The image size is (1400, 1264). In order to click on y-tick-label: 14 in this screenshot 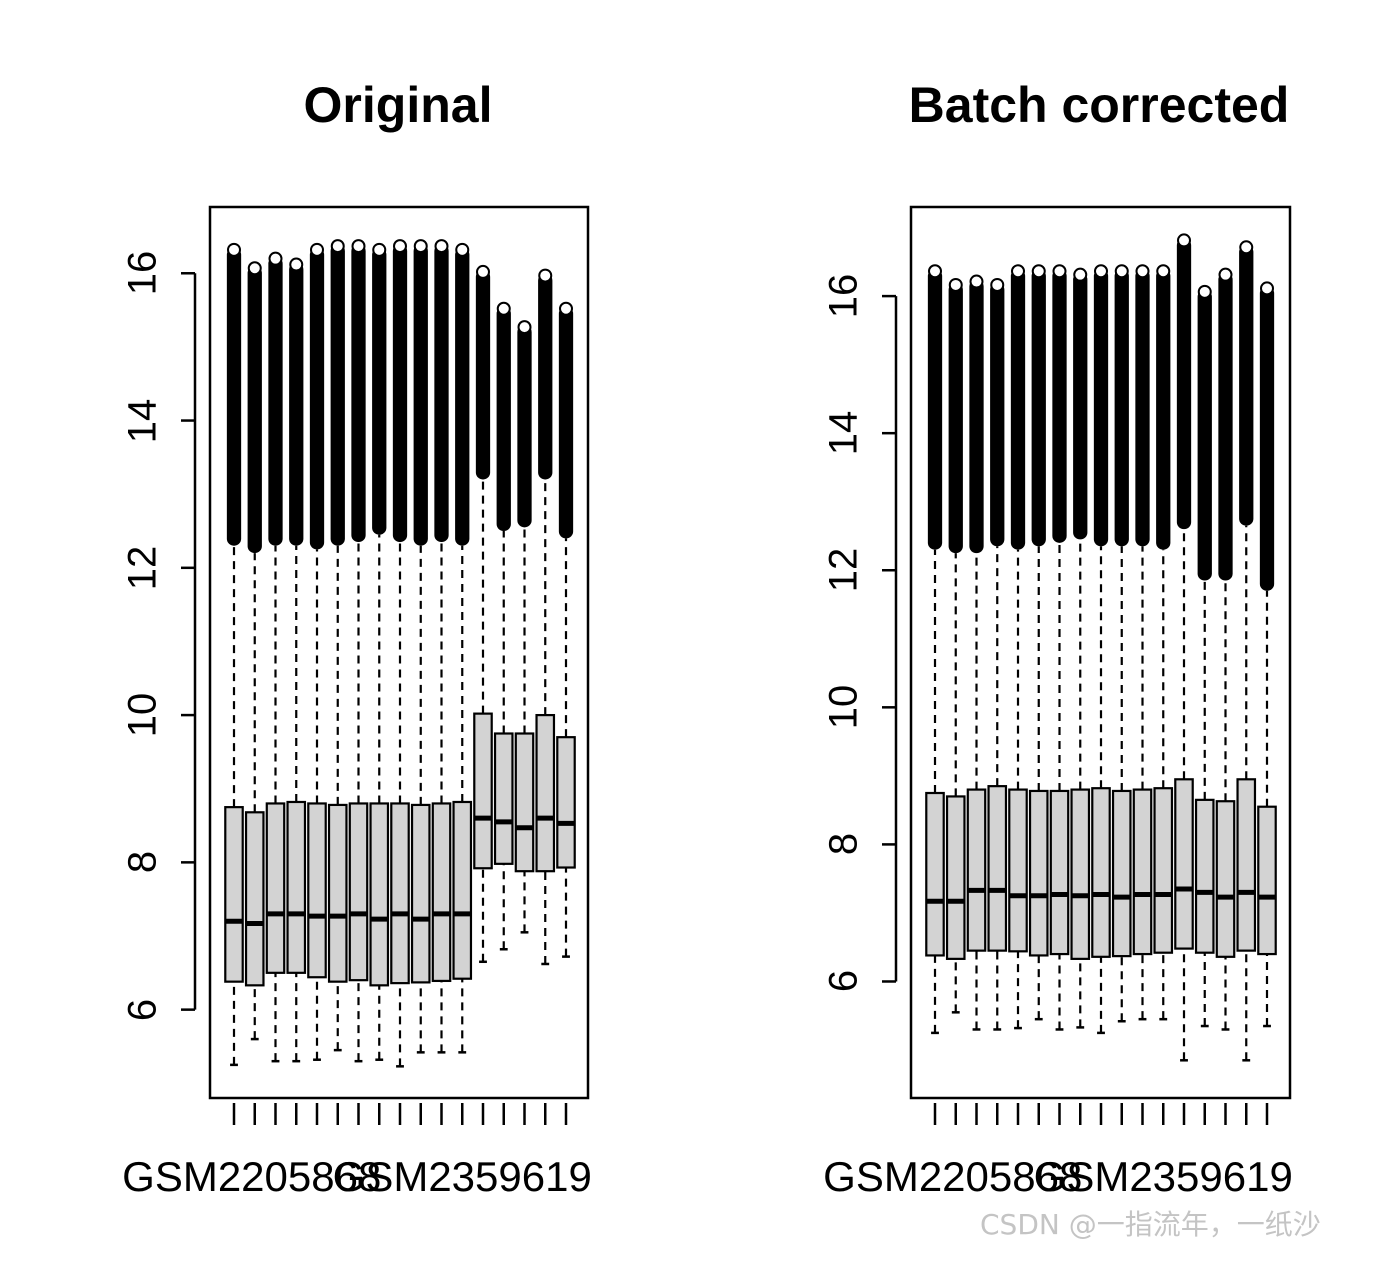, I will do `click(843, 433)`.